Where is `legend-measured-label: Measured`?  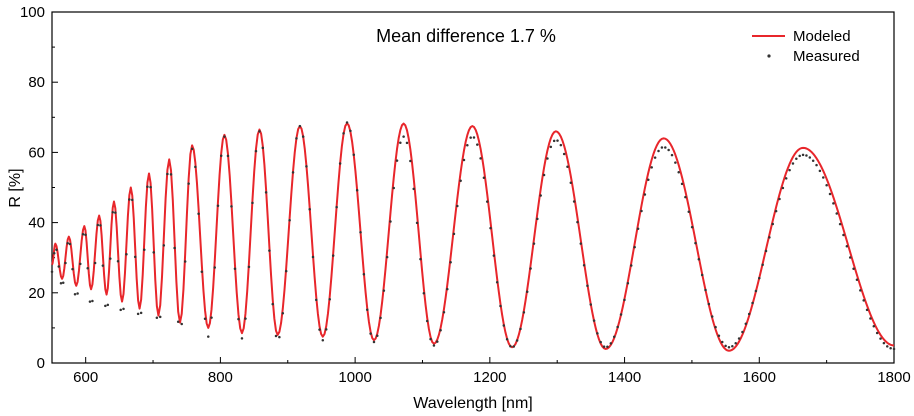 legend-measured-label: Measured is located at coordinates (826, 56).